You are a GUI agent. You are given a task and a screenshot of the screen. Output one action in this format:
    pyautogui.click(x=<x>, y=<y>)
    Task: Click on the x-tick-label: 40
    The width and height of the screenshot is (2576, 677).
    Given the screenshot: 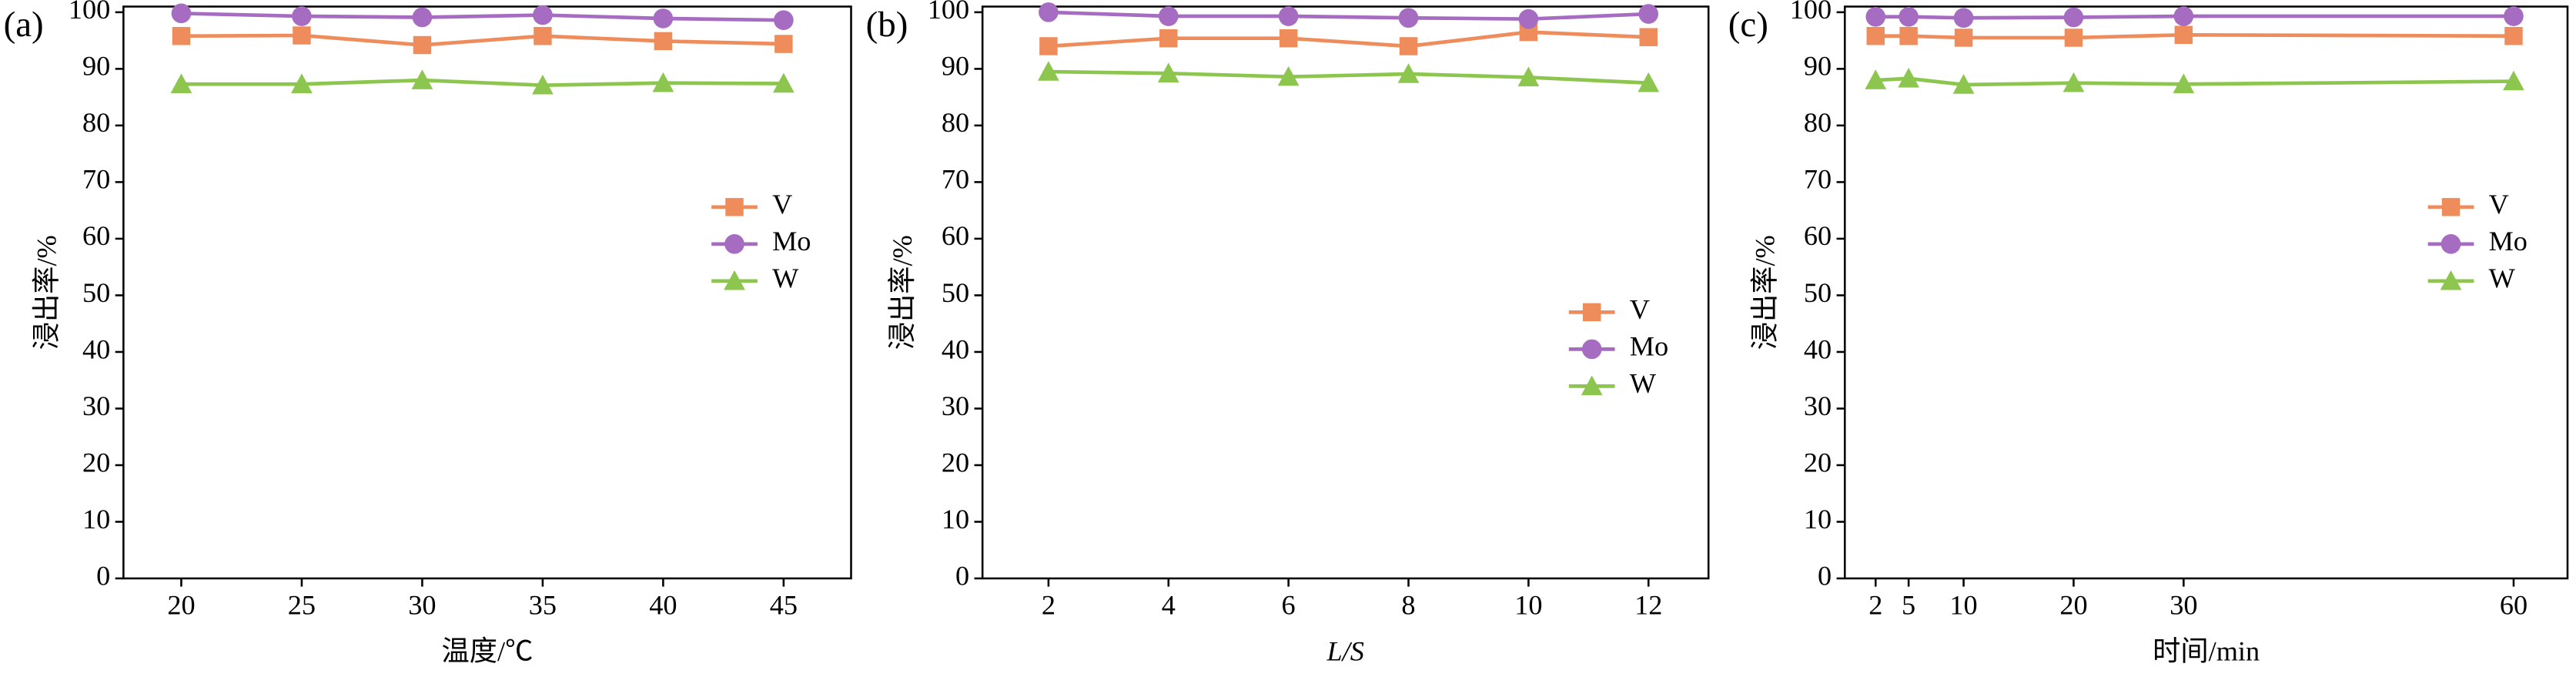 What is the action you would take?
    pyautogui.click(x=663, y=605)
    